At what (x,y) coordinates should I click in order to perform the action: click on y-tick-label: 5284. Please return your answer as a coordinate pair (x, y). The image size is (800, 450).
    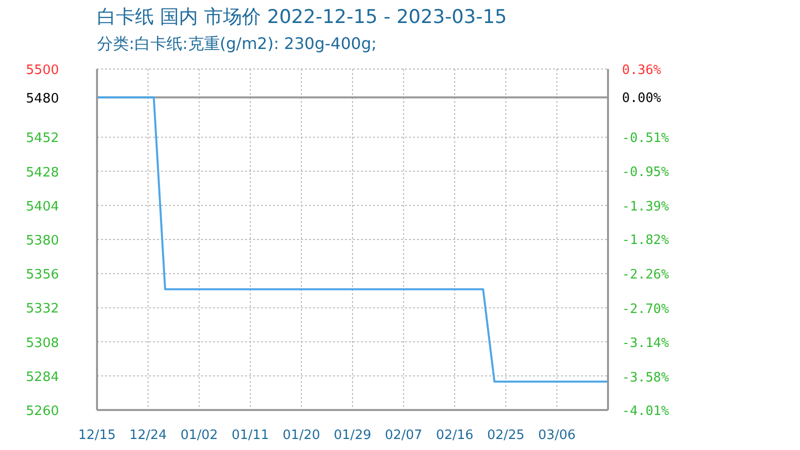
    Looking at the image, I should click on (42, 377).